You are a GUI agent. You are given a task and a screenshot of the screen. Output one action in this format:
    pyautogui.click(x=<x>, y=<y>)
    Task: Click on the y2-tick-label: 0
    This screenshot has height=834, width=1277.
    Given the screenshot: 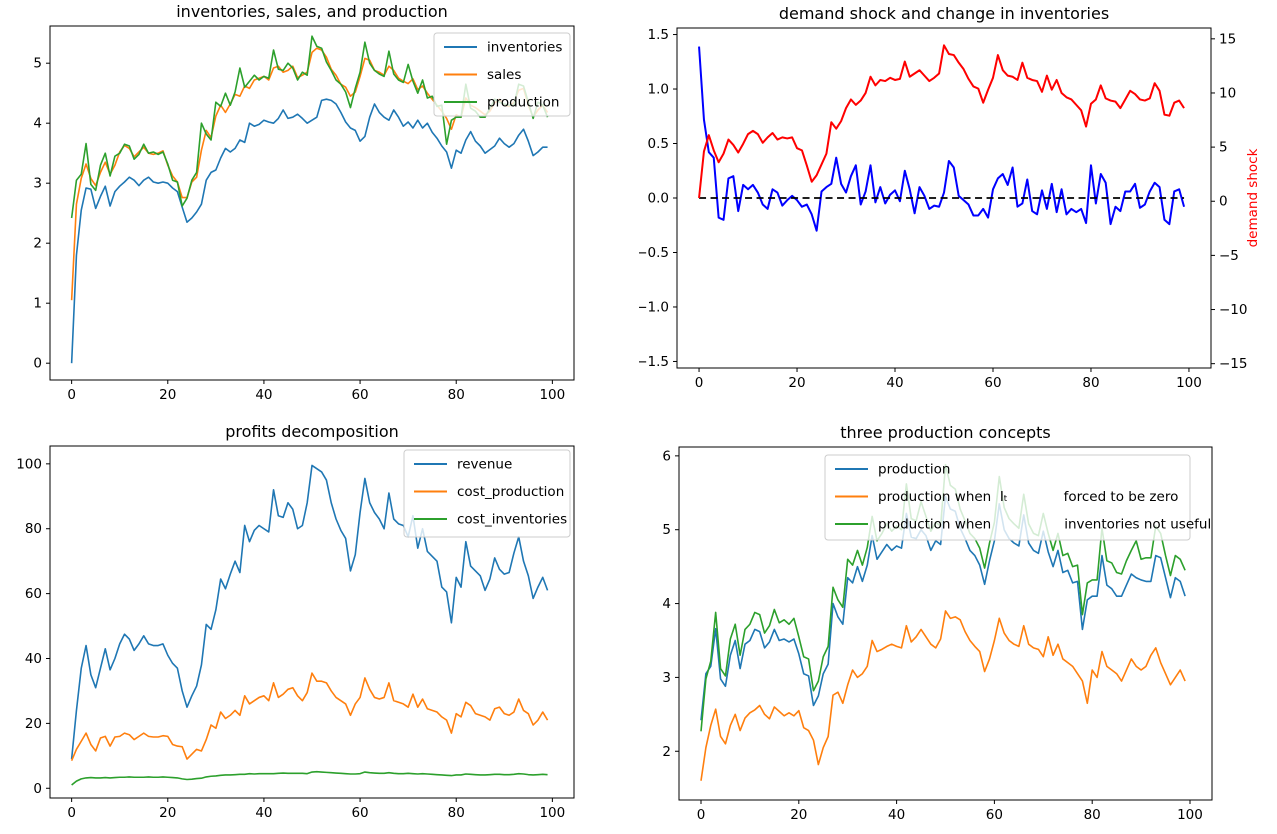 What is the action you would take?
    pyautogui.click(x=1223, y=202)
    